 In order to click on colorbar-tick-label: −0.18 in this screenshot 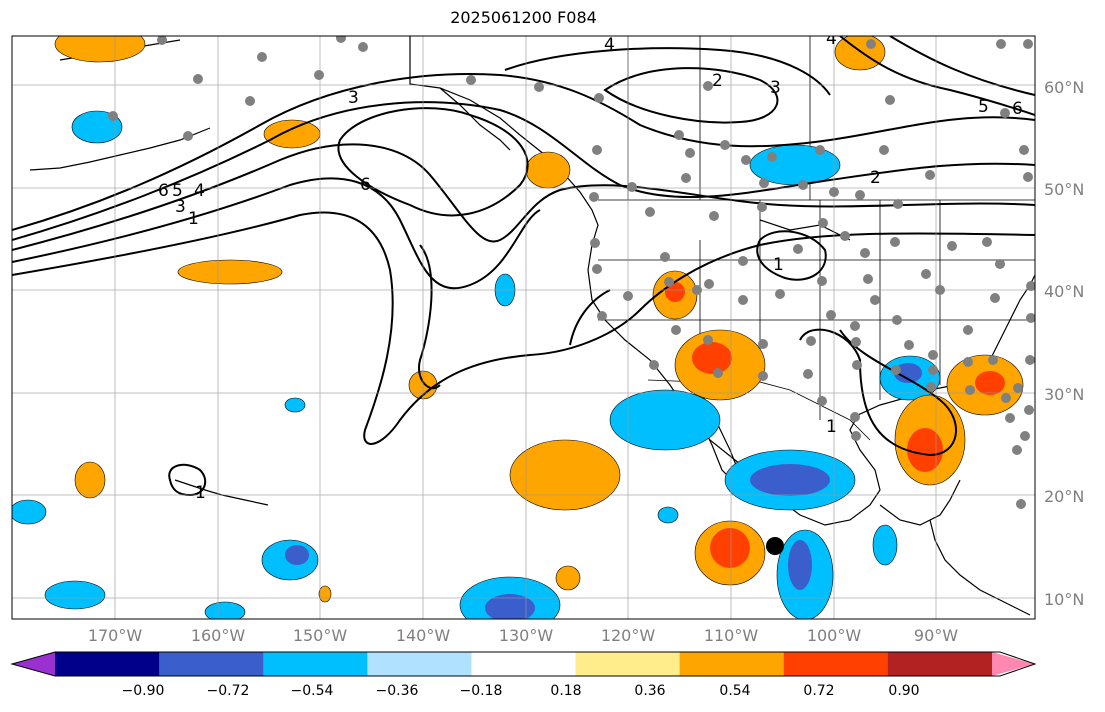, I will do `click(481, 691)`.